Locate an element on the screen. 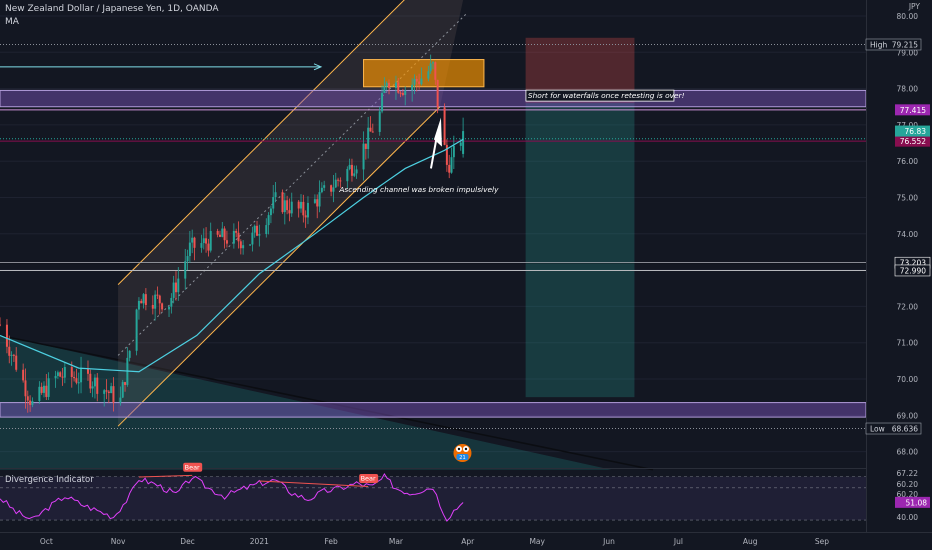  osc-tick-label: 60.20 is located at coordinates (908, 494).